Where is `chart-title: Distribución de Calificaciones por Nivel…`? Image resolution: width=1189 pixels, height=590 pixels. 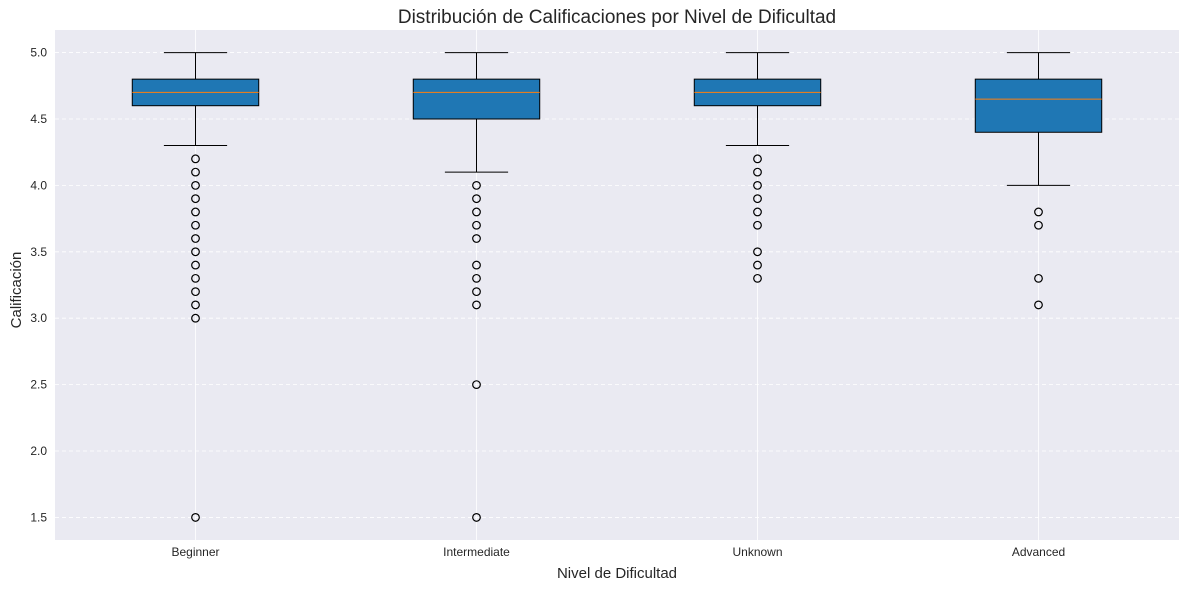 chart-title: Distribución de Calificaciones por Nivel… is located at coordinates (617, 17).